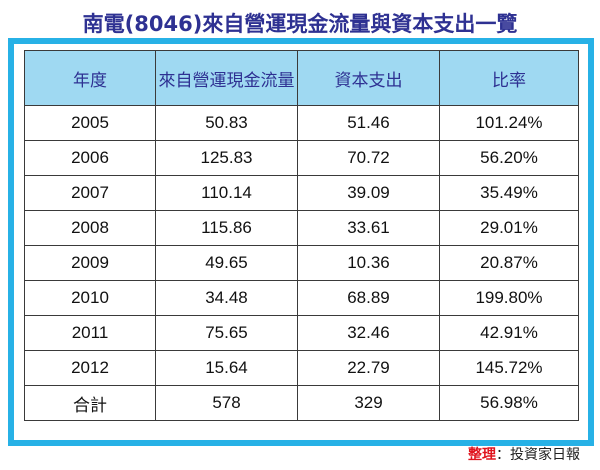 Image resolution: width=600 pixels, height=470 pixels. Describe the element at coordinates (509, 78) in the screenshot. I see `column-header: 比率` at that location.